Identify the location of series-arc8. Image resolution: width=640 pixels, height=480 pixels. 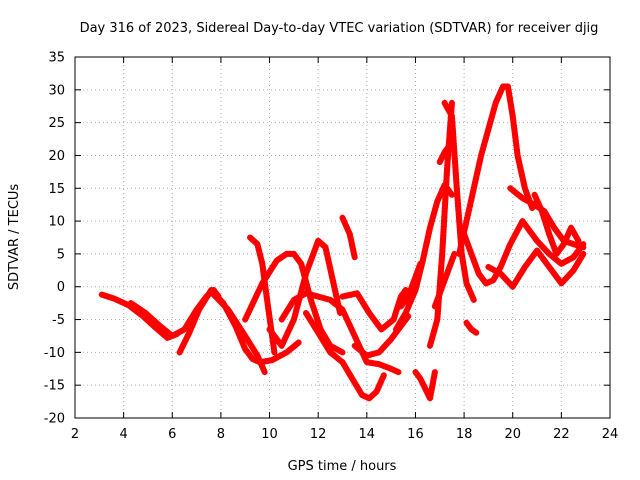
(340, 333).